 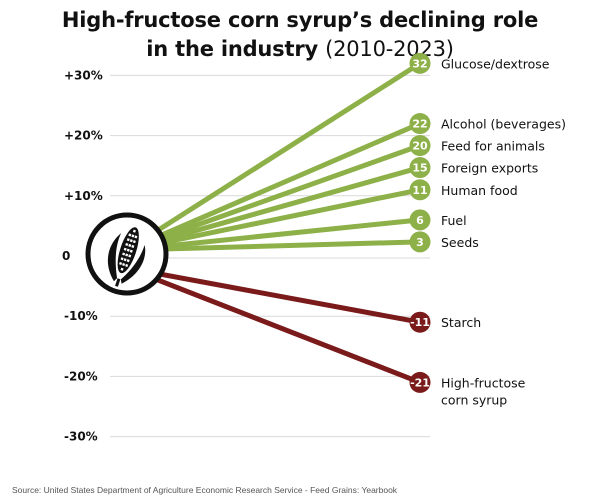 What do you see at coordinates (479, 190) in the screenshot?
I see `category-label: Human food` at bounding box center [479, 190].